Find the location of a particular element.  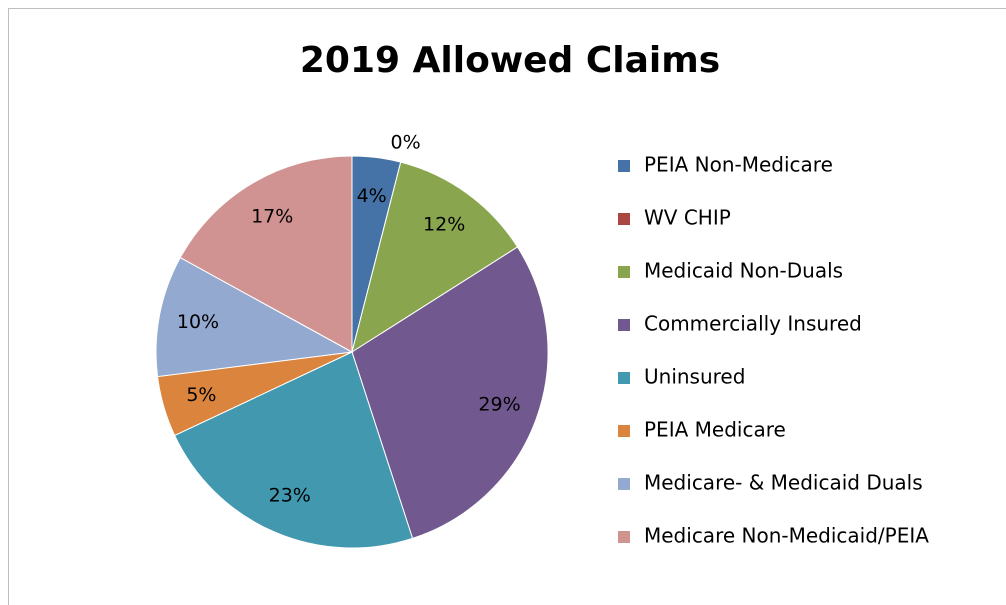

data-label: 10% is located at coordinates (198, 322).